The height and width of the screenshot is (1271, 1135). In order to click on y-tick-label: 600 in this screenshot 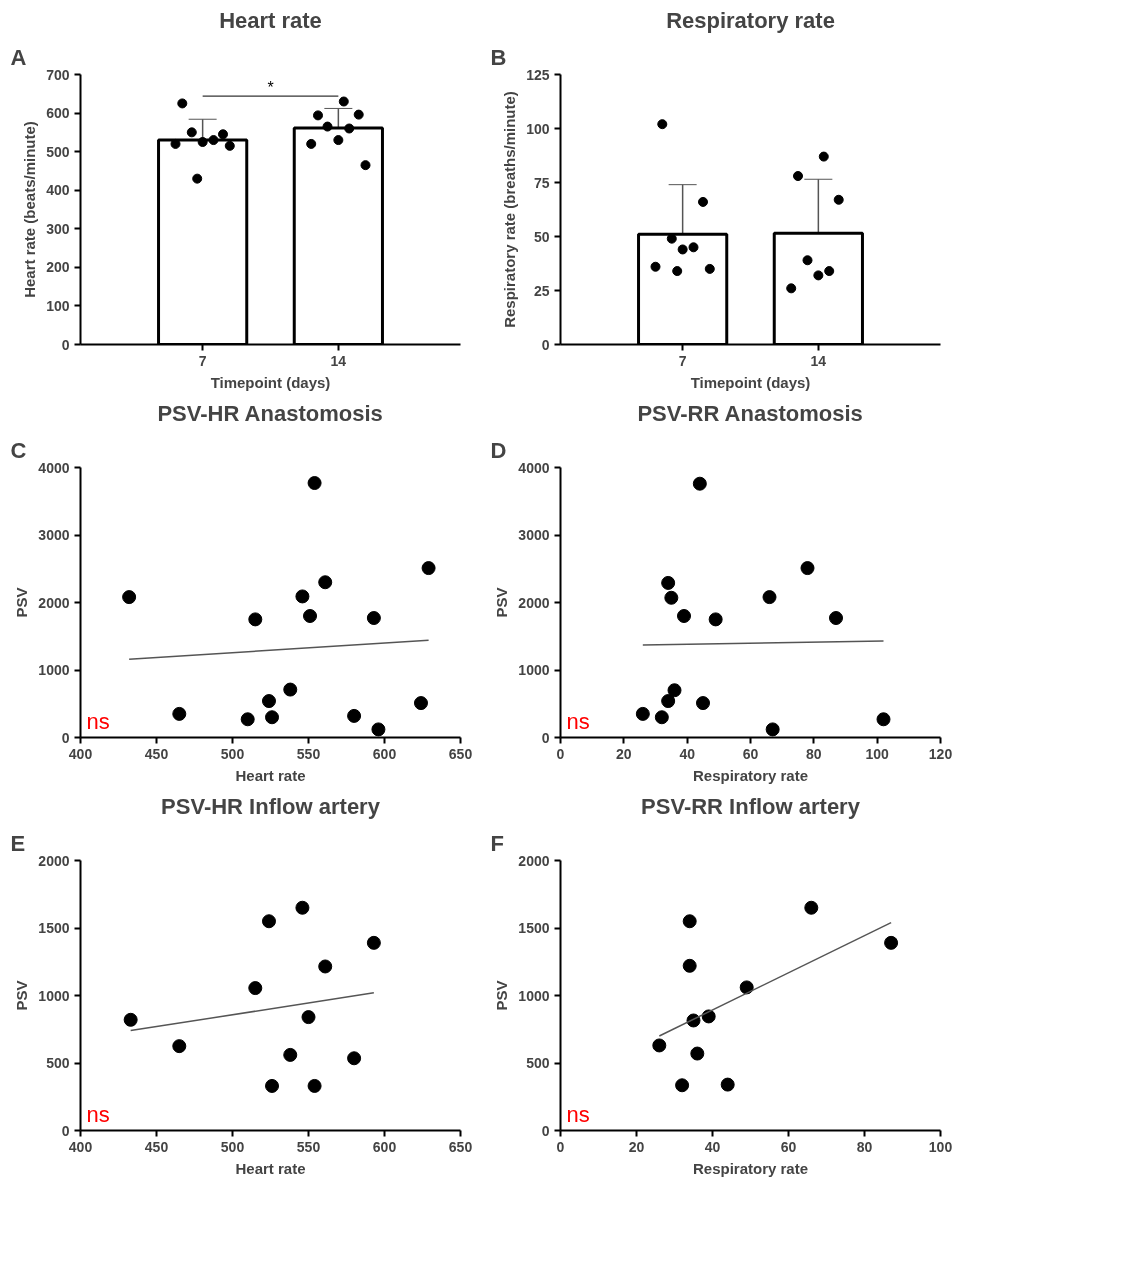, I will do `click(58, 113)`.